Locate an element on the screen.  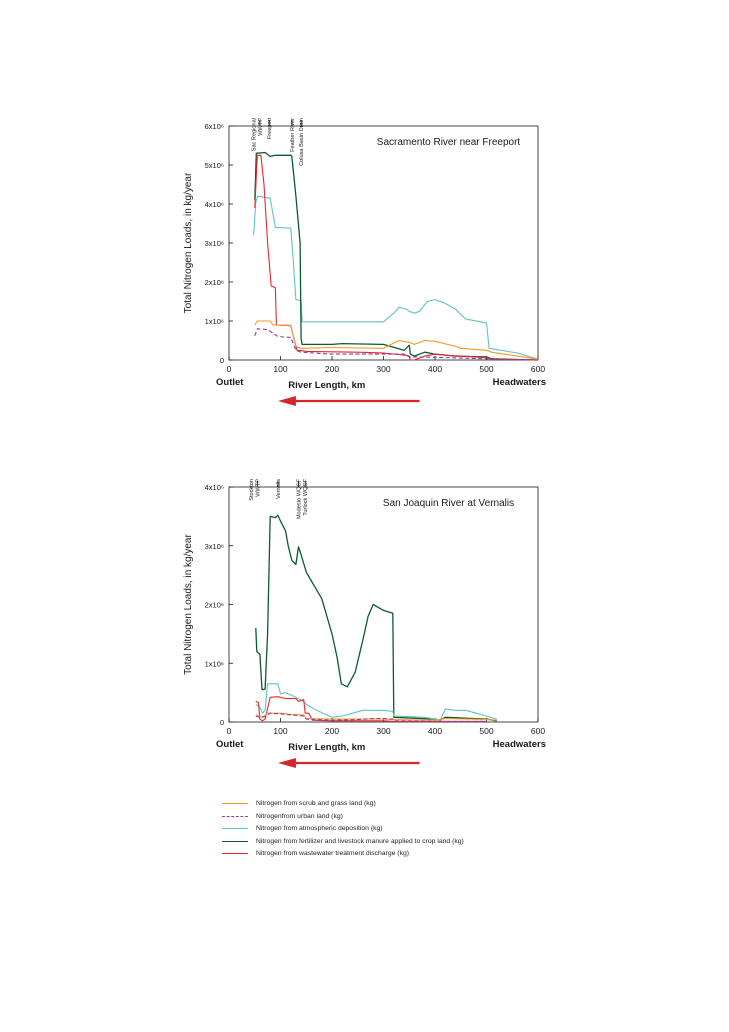
landmark-label: Stockton is located at coordinates (252, 490).